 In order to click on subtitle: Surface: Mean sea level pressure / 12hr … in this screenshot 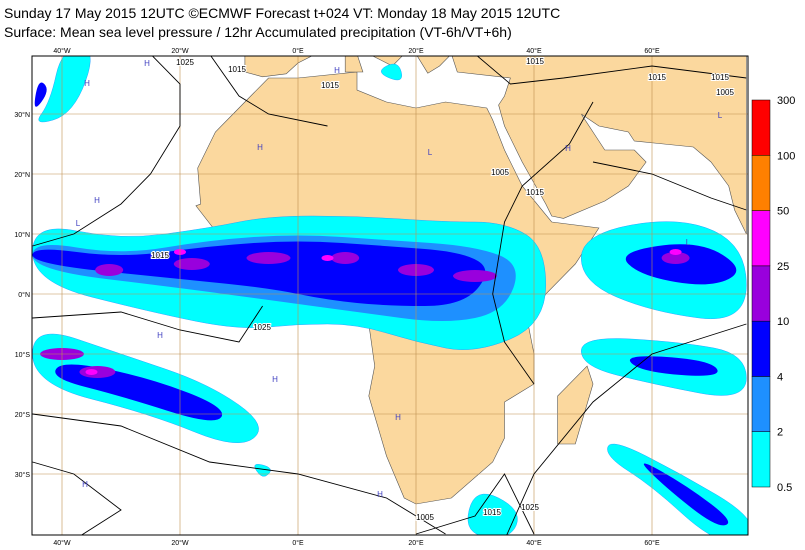, I will do `click(258, 32)`.